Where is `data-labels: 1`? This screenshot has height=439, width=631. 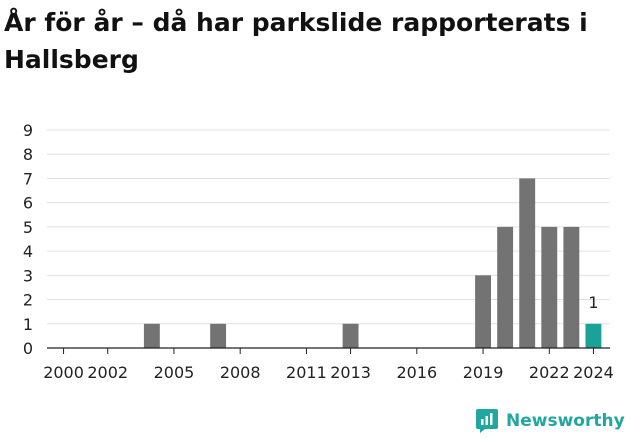 data-labels: 1 is located at coordinates (593, 302).